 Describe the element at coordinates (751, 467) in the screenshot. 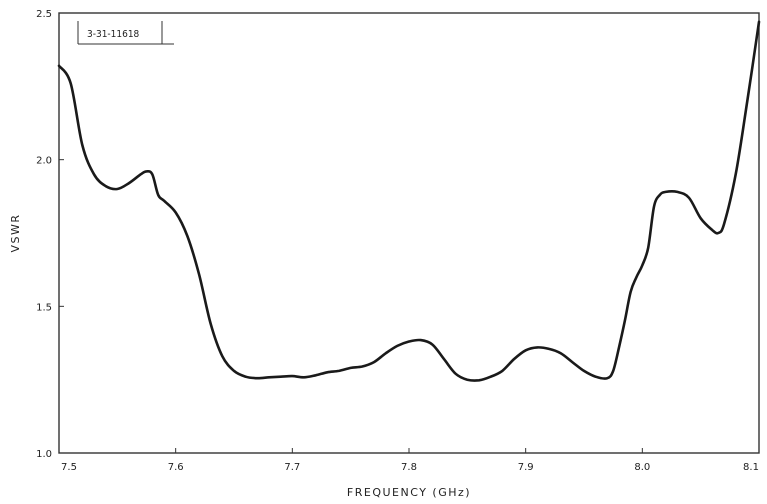

I see `x-tick-label: 8.1` at that location.